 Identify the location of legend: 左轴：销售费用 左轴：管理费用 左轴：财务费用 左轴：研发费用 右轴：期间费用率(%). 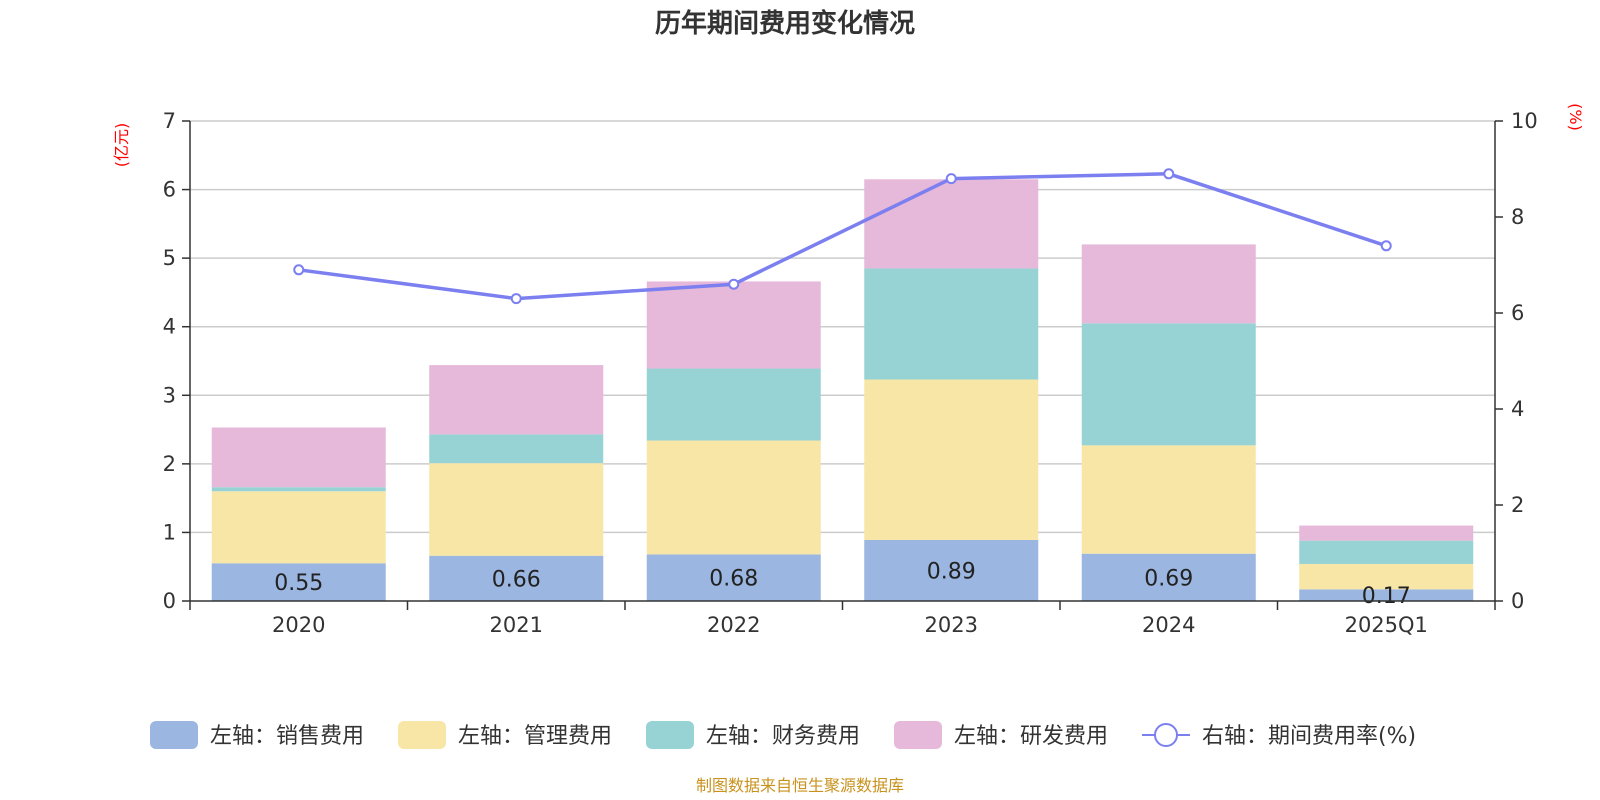
(783, 735).